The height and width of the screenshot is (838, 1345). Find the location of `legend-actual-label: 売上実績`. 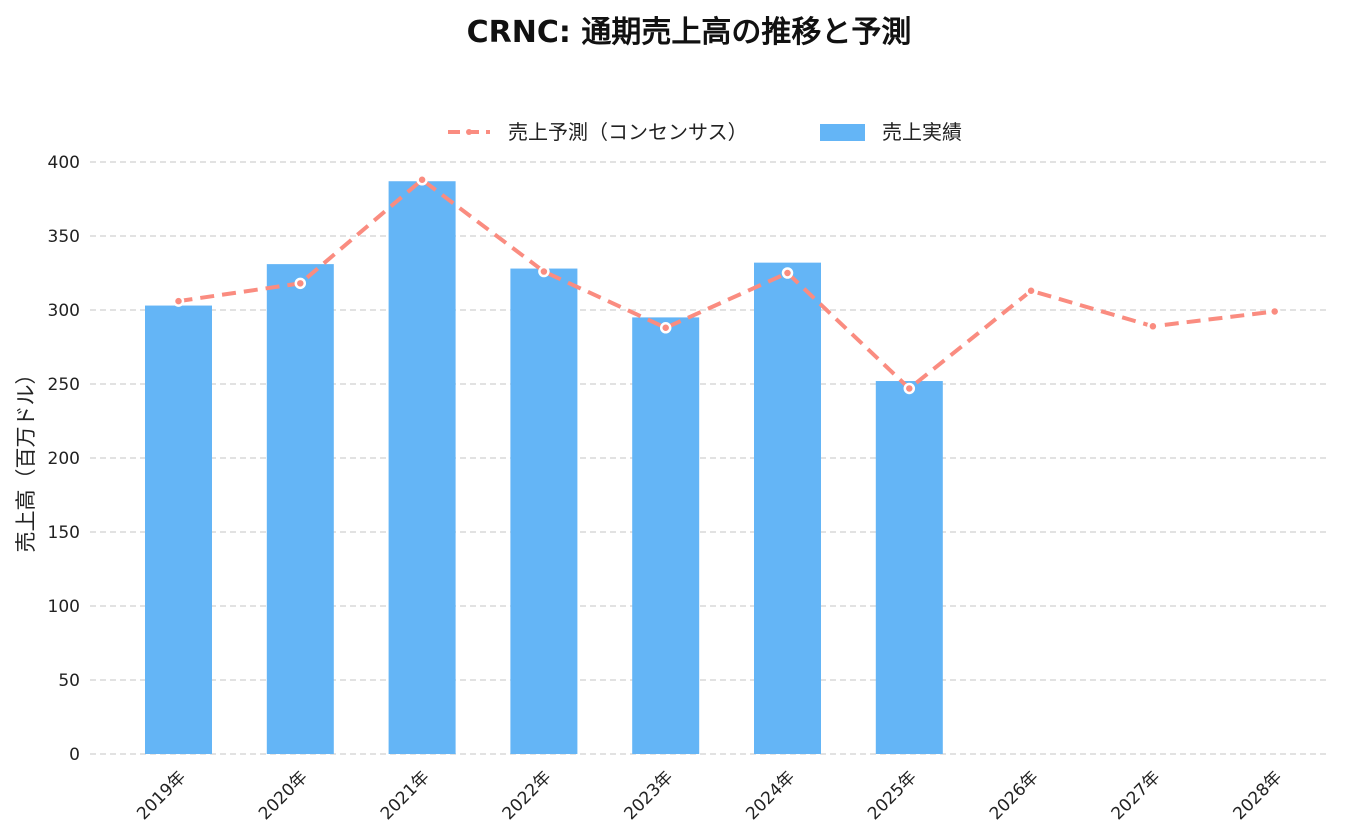

legend-actual-label: 売上実績 is located at coordinates (922, 132).